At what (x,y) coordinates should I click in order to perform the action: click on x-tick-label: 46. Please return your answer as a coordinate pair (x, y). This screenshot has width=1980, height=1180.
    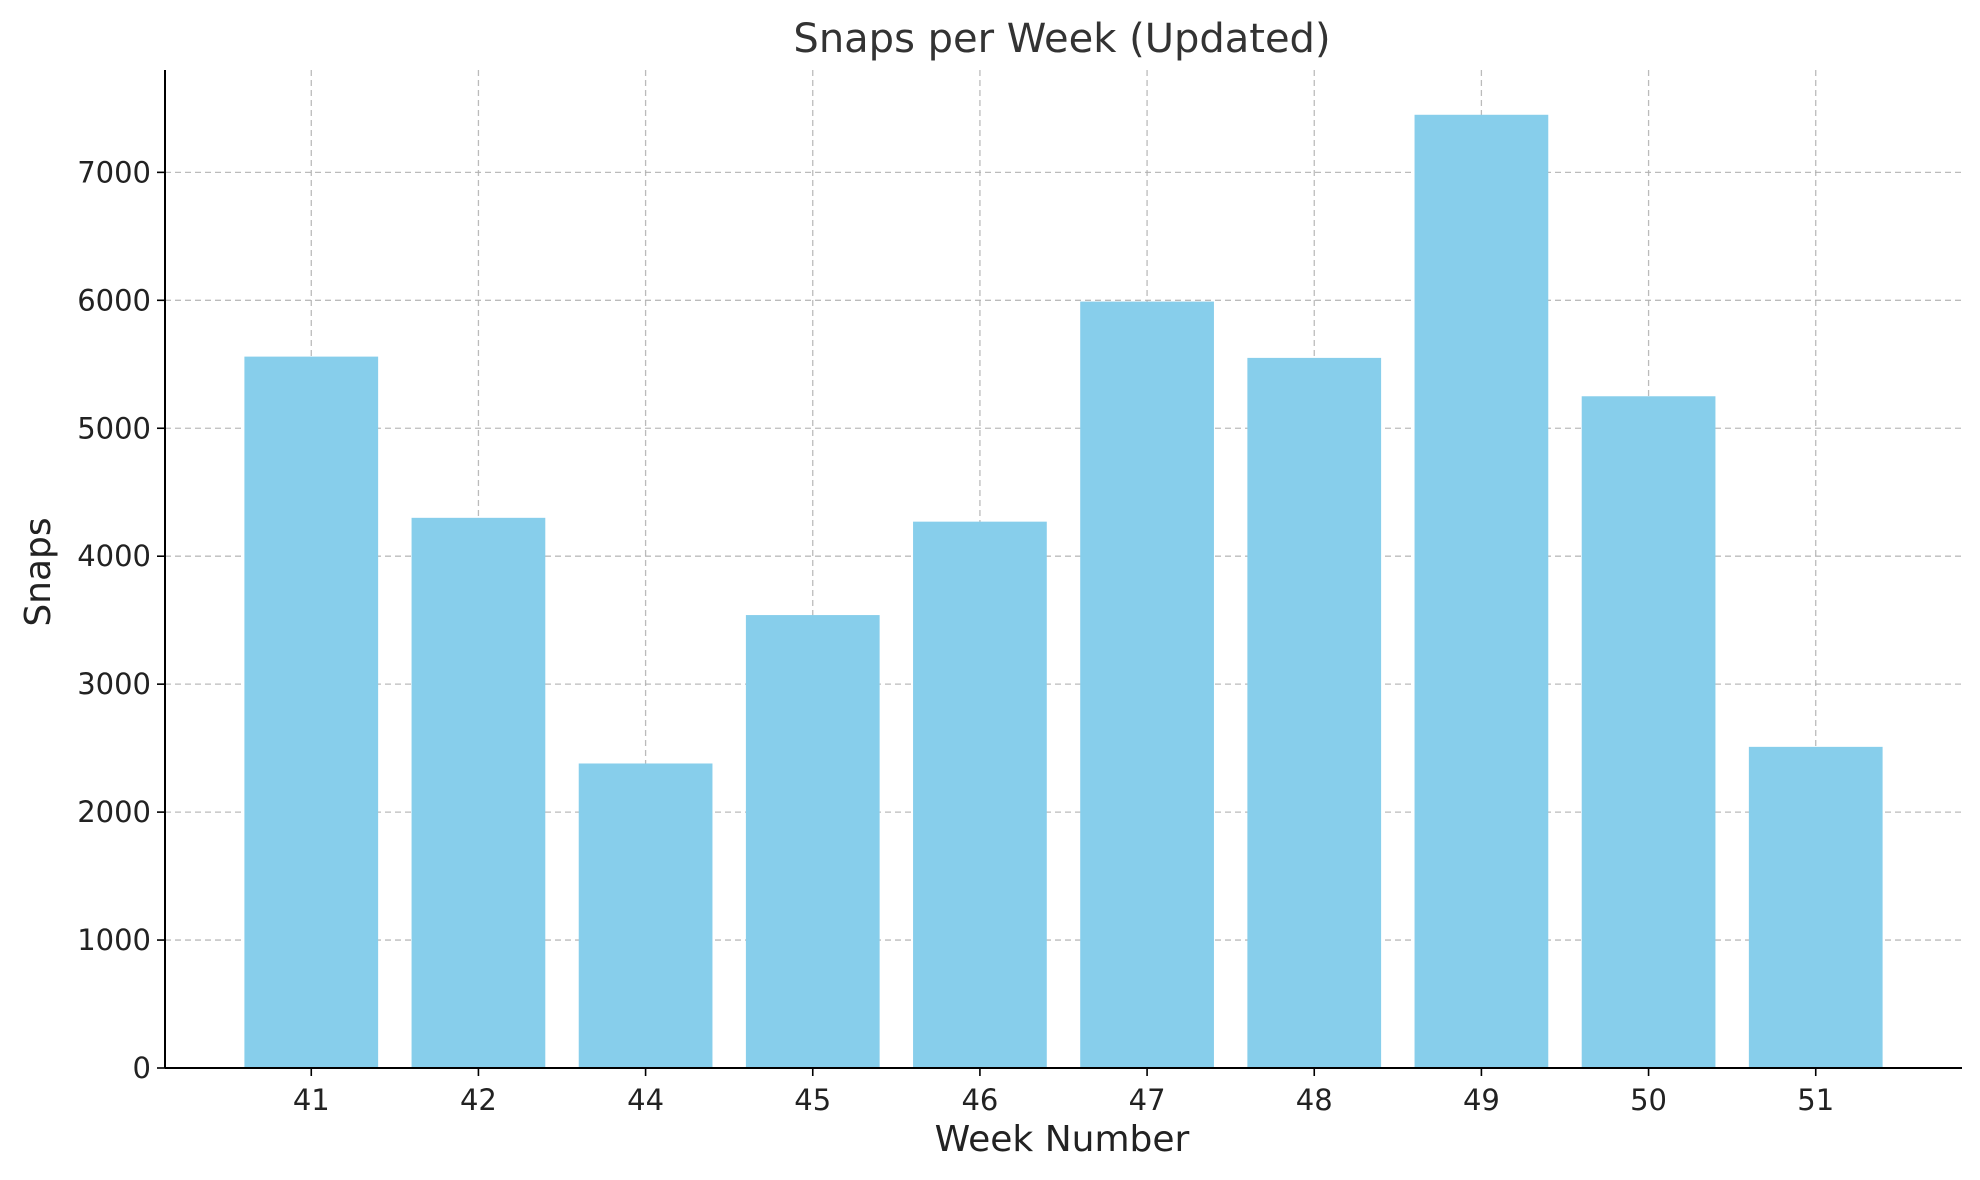
    Looking at the image, I should click on (979, 1100).